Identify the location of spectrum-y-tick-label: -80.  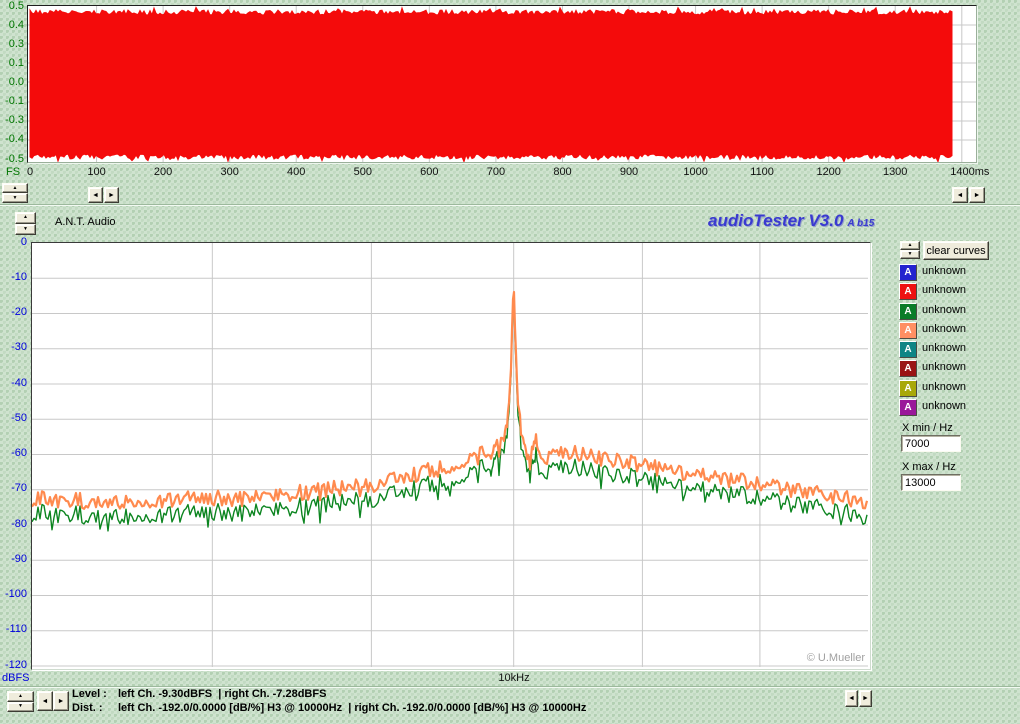
(19, 523).